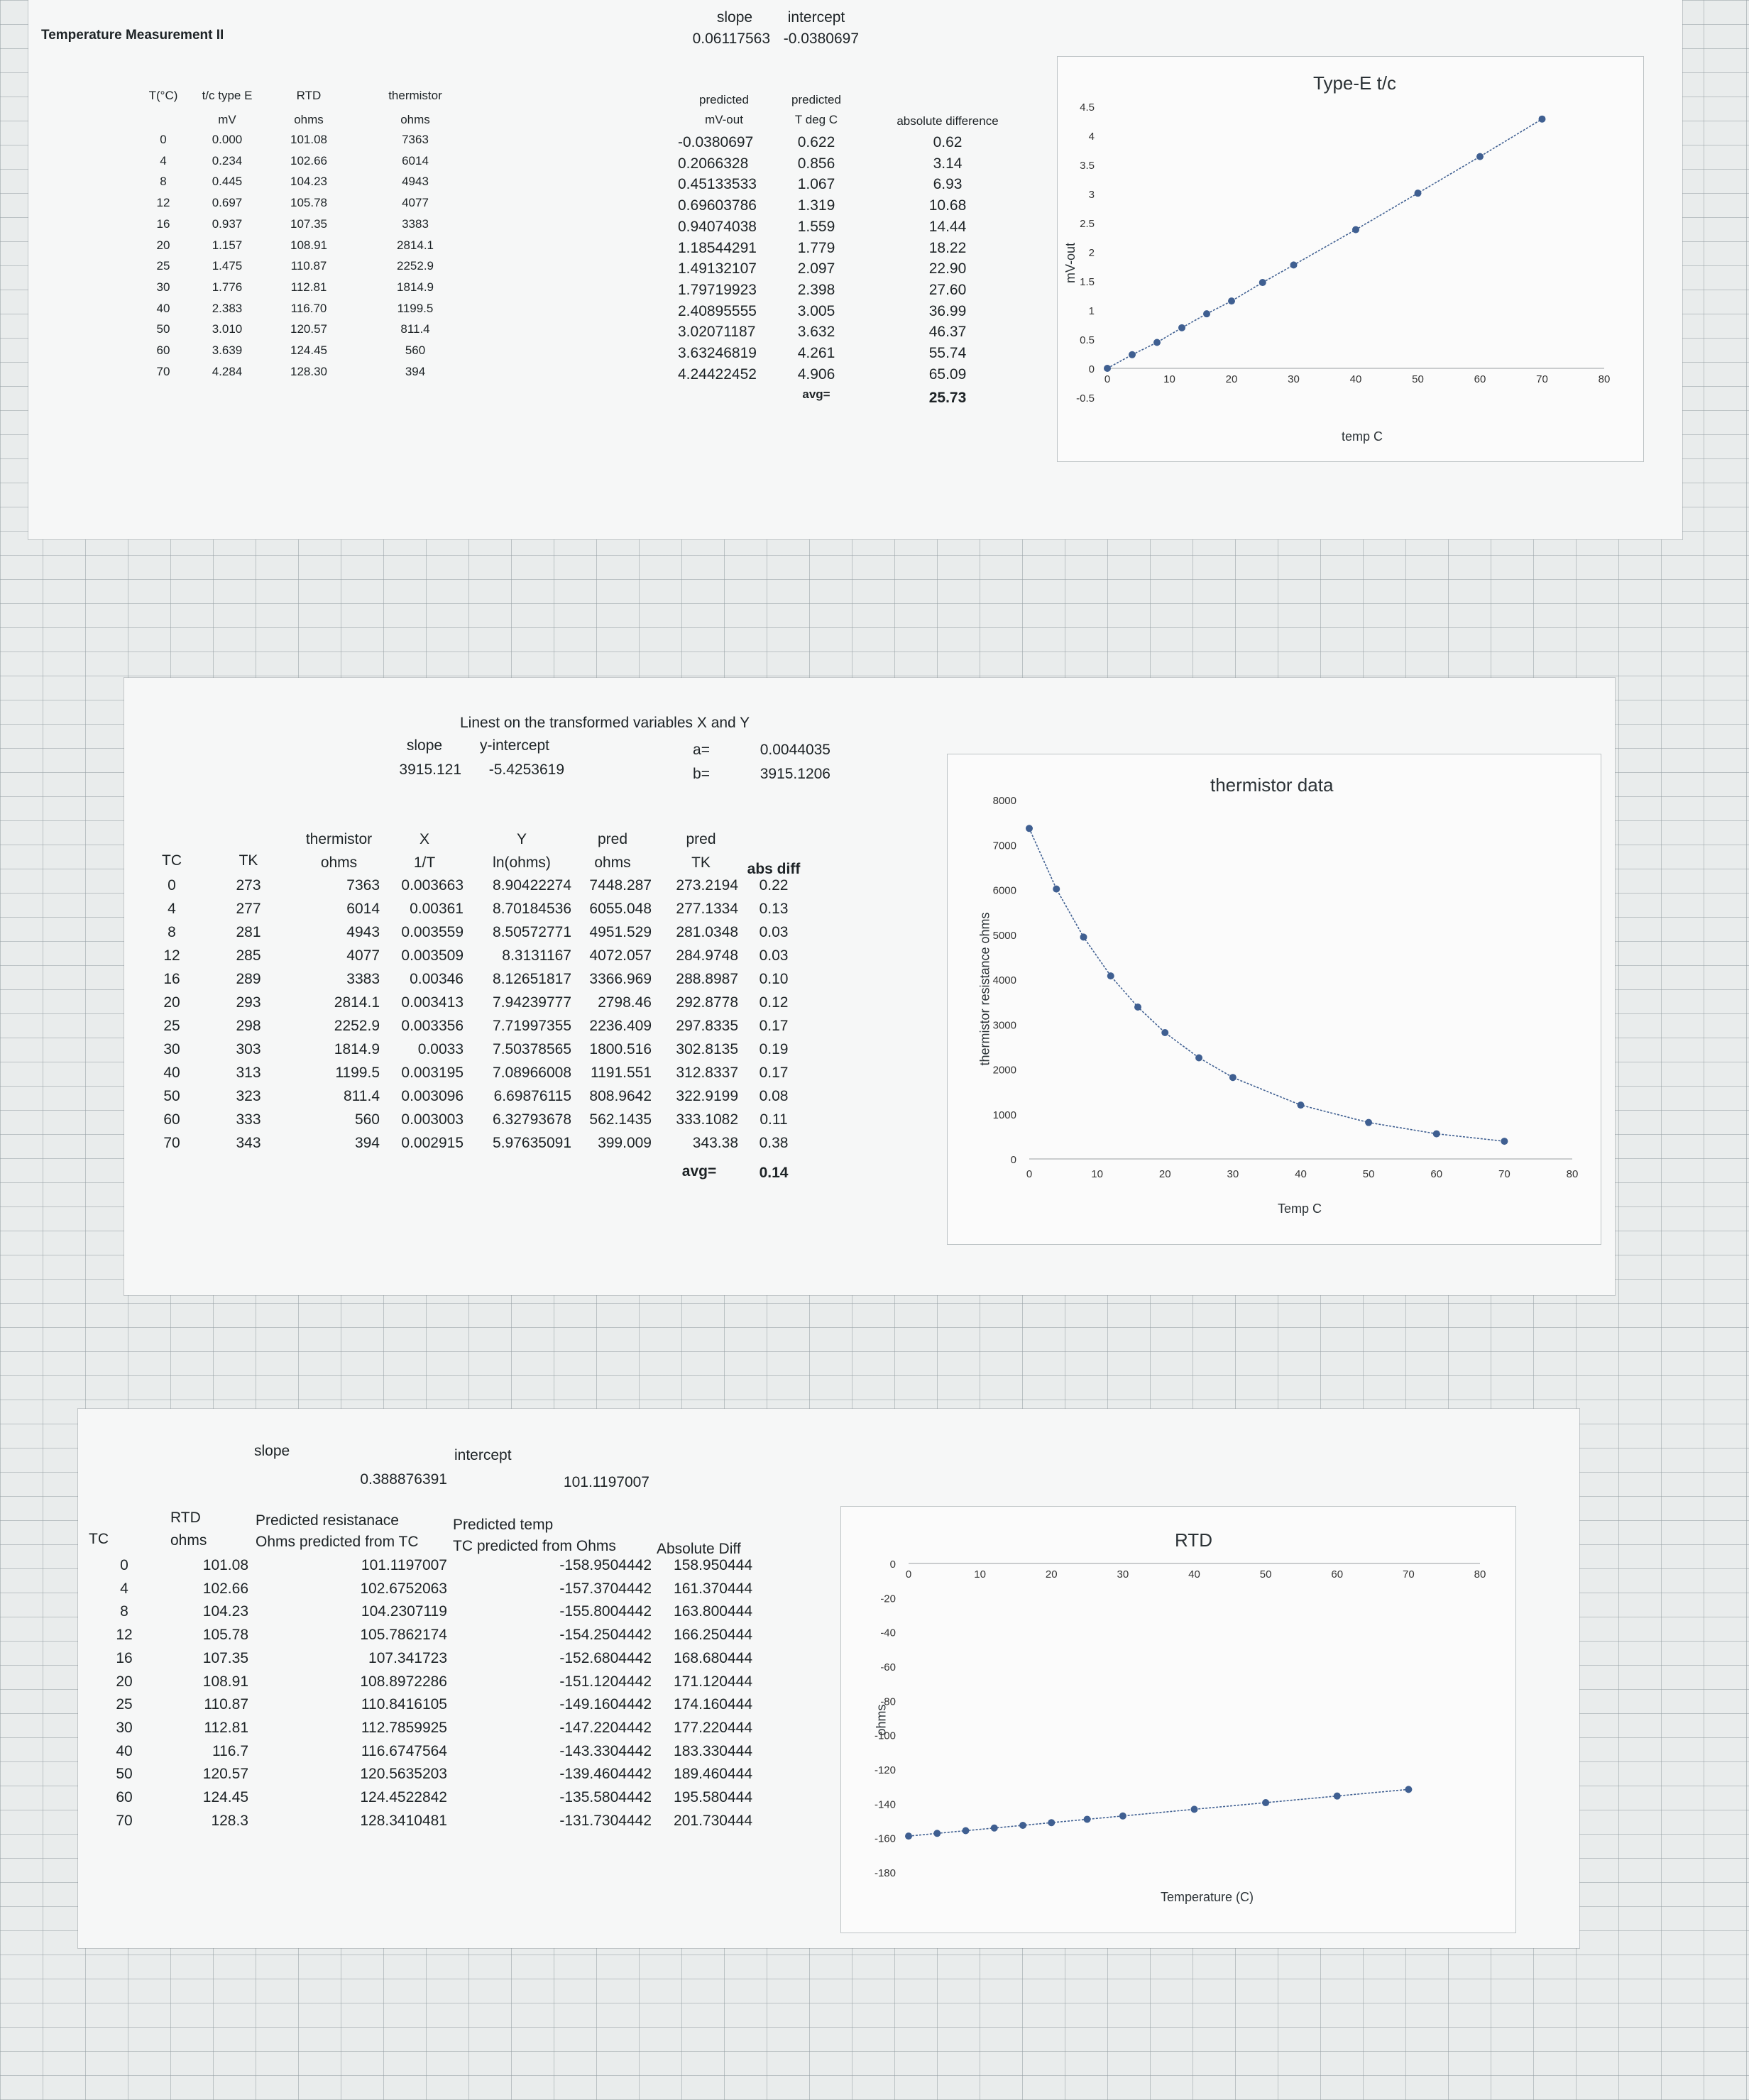 Image resolution: width=1749 pixels, height=2100 pixels. I want to click on tc-fit-pred-t: 1.779, so click(816, 248).